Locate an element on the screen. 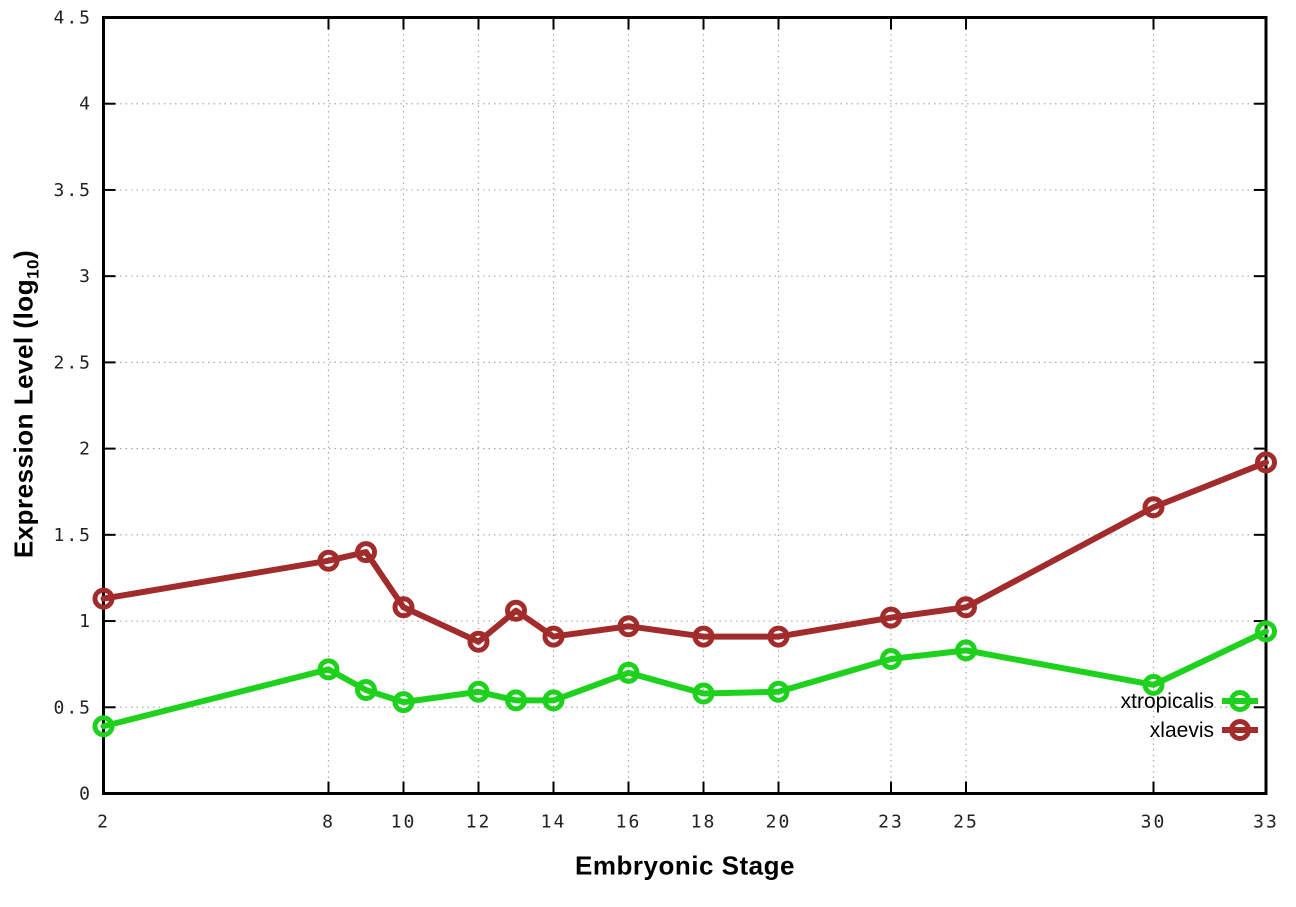 The height and width of the screenshot is (907, 1296). x-tick-label: 25 is located at coordinates (966, 821).